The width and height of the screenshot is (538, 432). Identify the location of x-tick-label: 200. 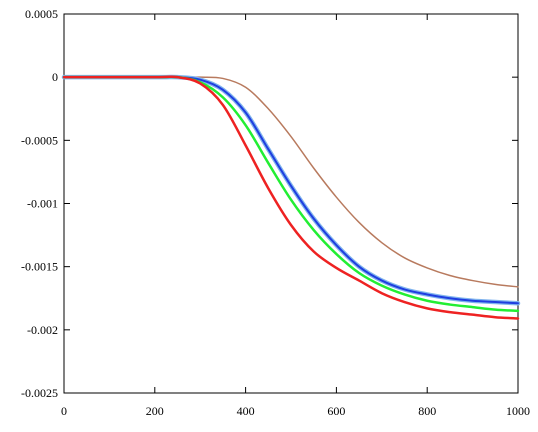
(155, 411).